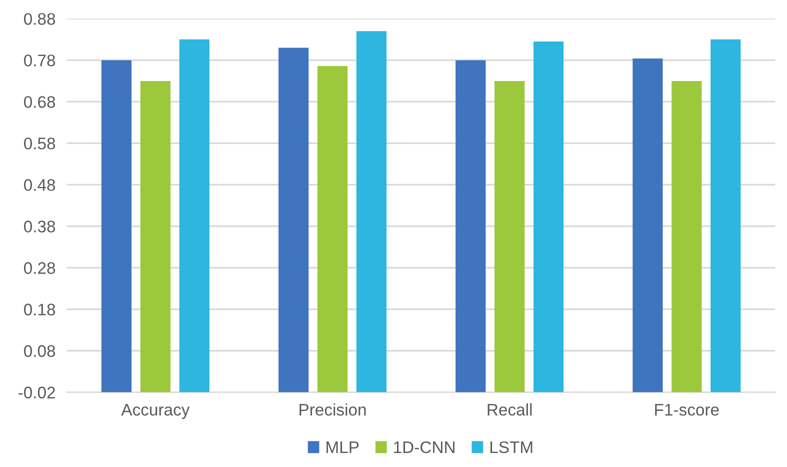  Describe the element at coordinates (40, 310) in the screenshot. I see `y-tick-label: 0.18` at that location.